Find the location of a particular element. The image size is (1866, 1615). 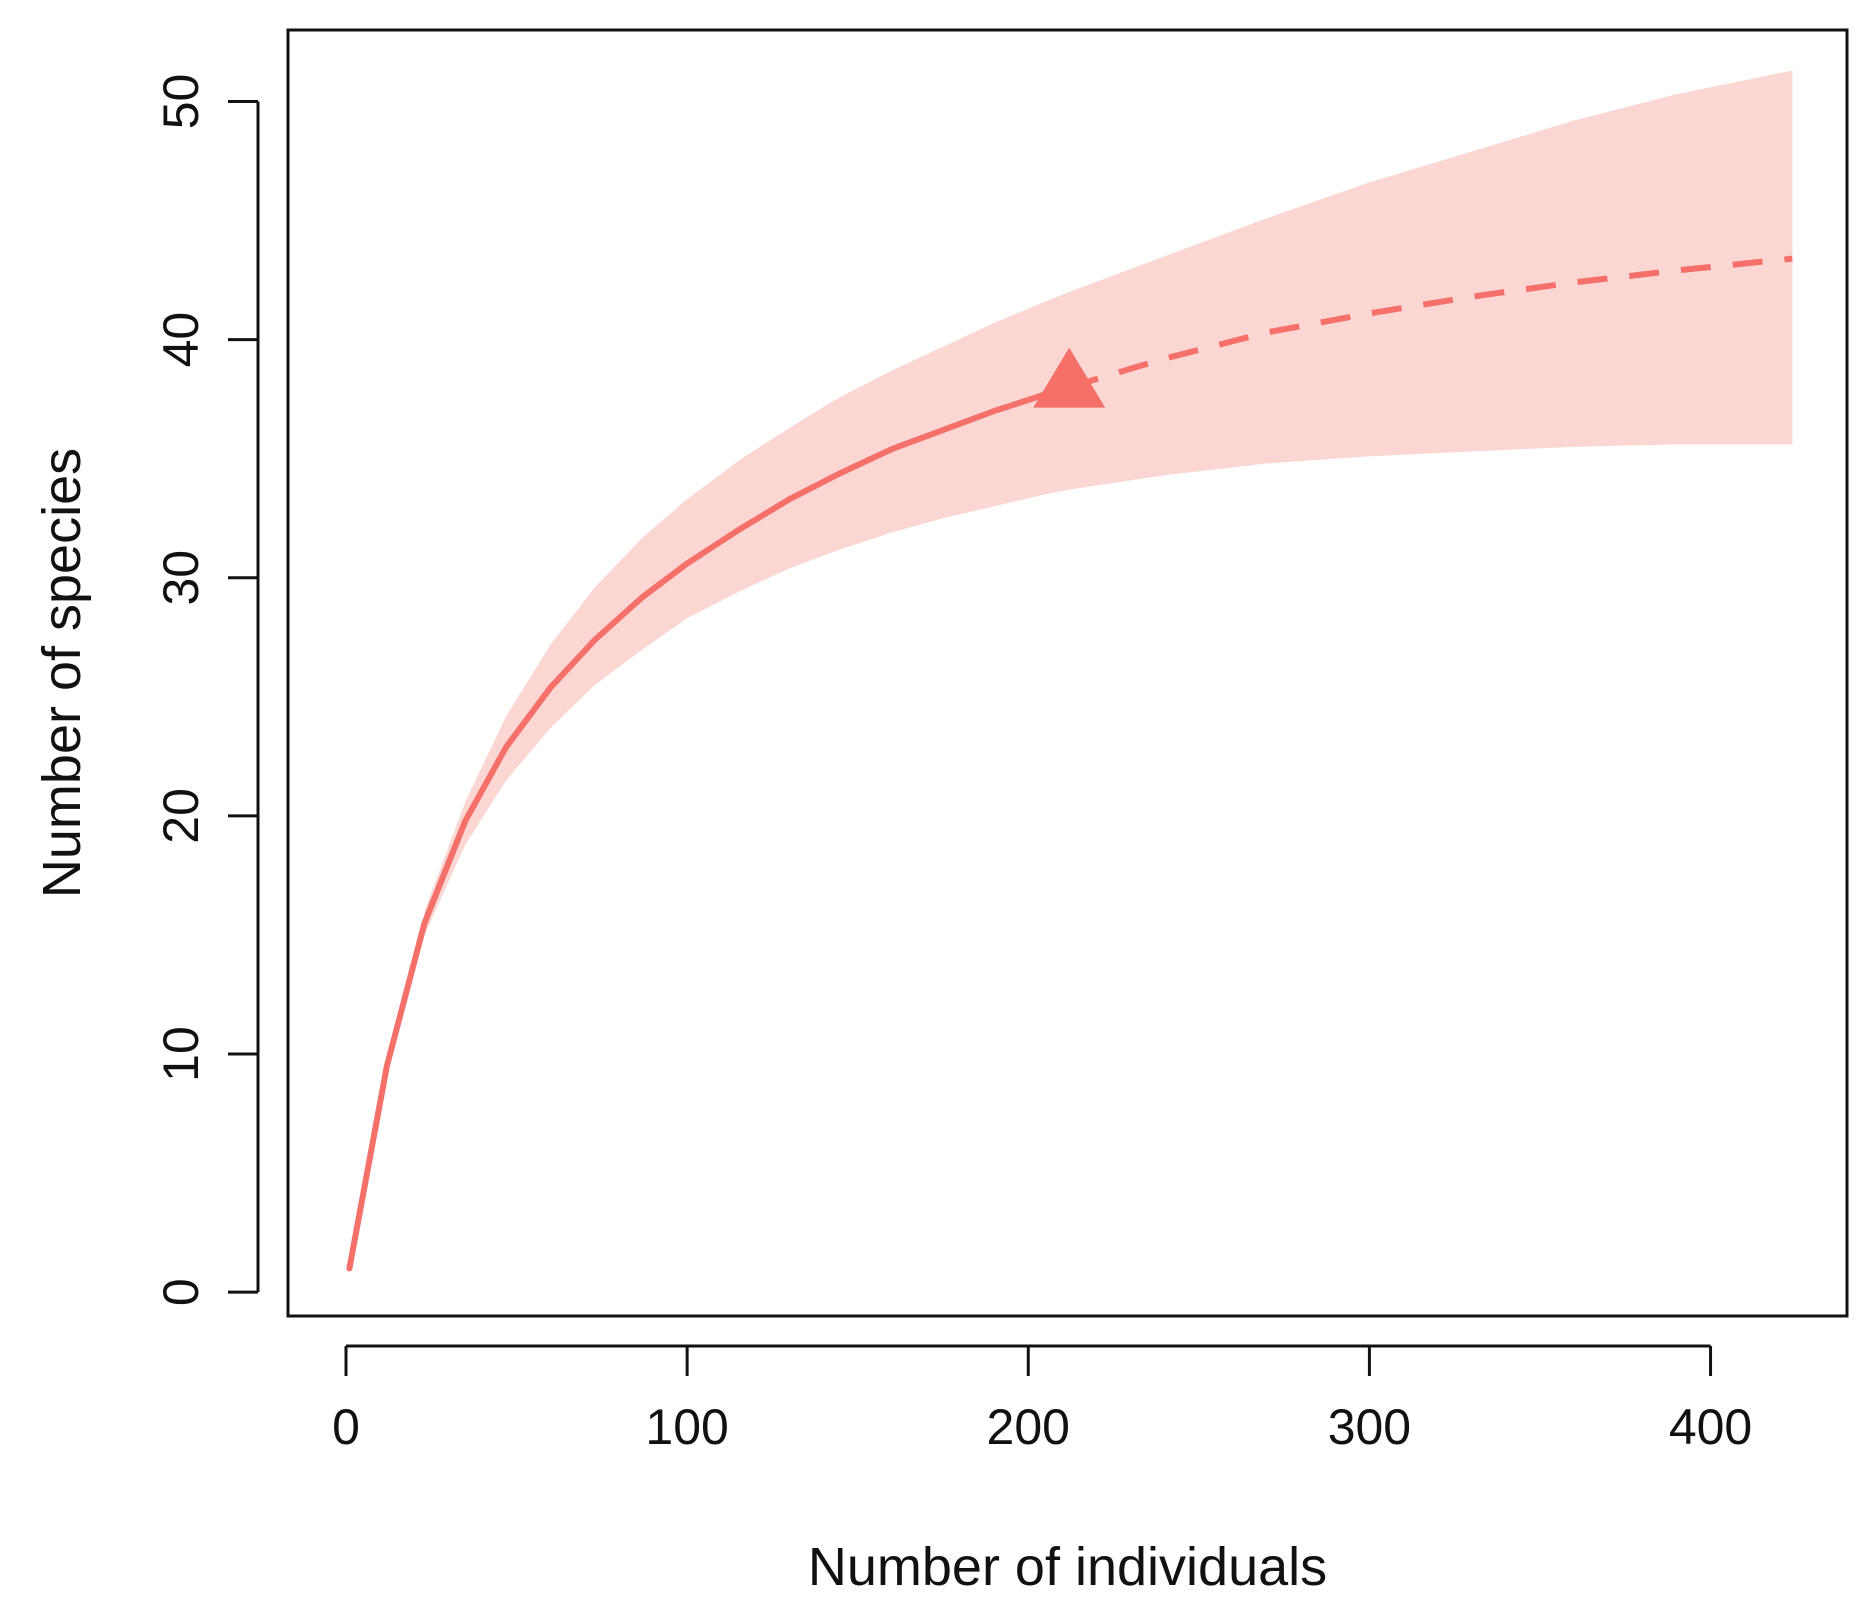

x-axis-title: Number of individuals is located at coordinates (1067, 1567).